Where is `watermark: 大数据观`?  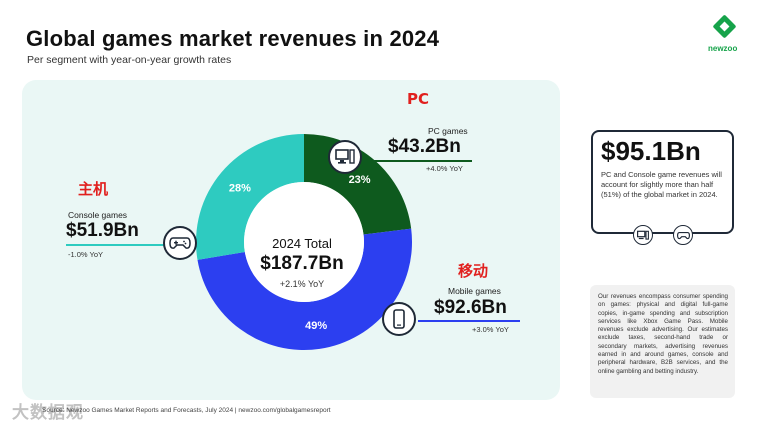 watermark: 大数据观 is located at coordinates (48, 413).